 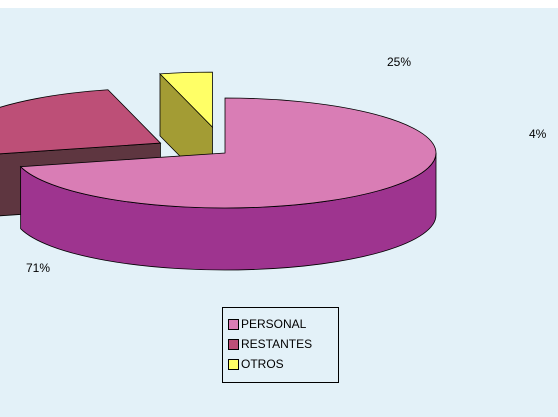 I want to click on legend: PERSONAL RESTANTES OTROS, so click(x=280, y=345).